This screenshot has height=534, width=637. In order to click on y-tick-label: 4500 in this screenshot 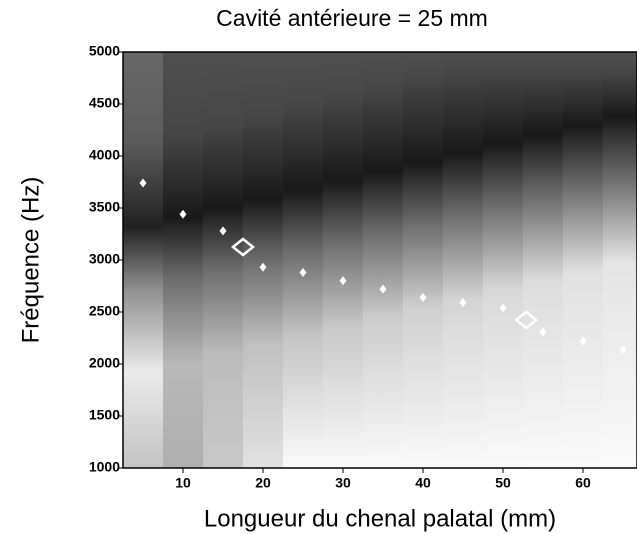, I will do `click(104, 103)`.